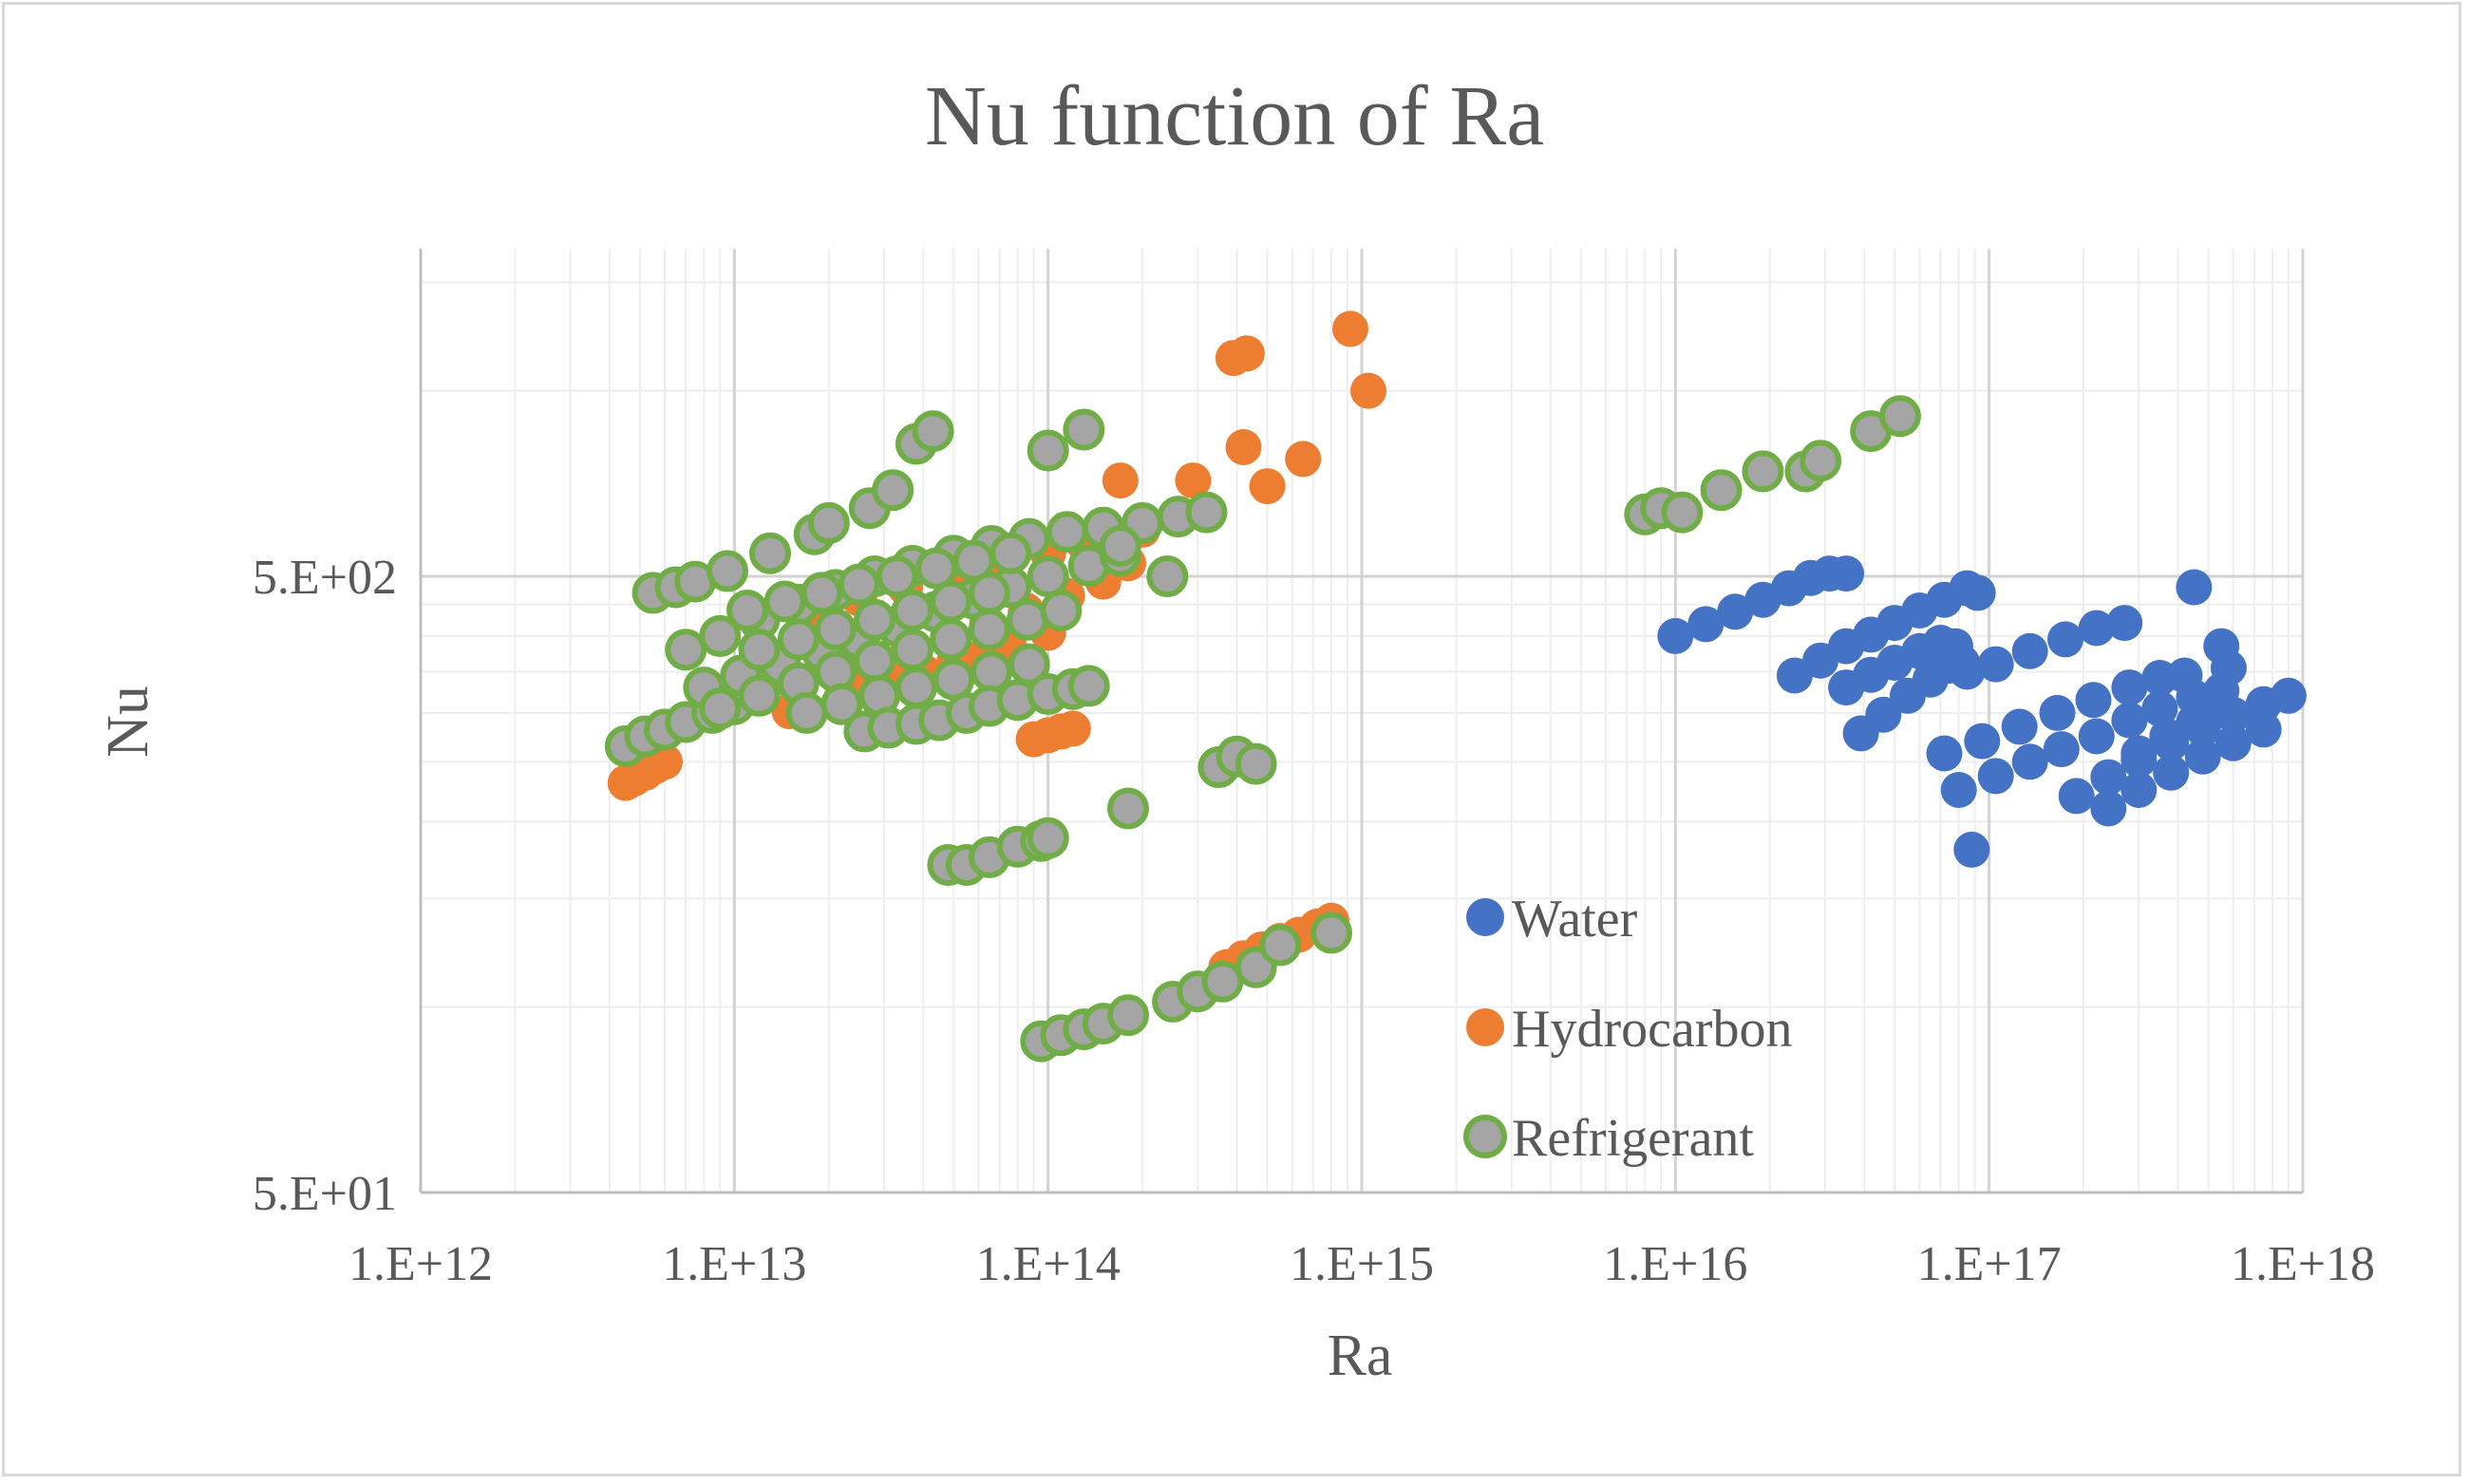  I want to click on x-tick-label: 1.E+16, so click(1675, 1264).